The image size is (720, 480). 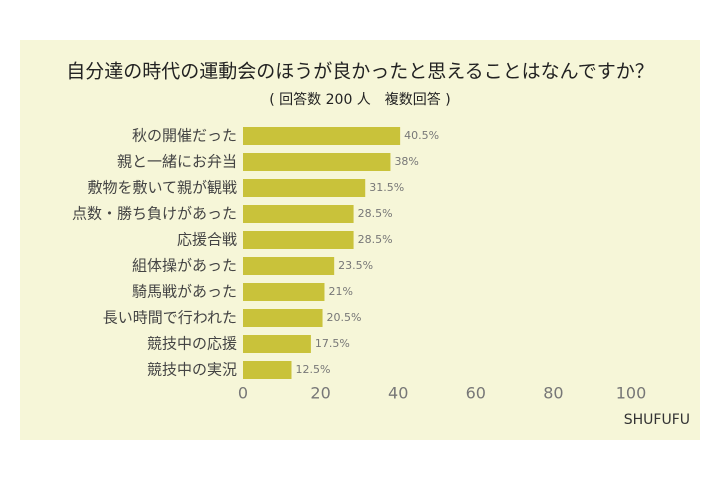 What do you see at coordinates (184, 292) in the screenshot?
I see `y-tick-label: 騎馬戦があった` at bounding box center [184, 292].